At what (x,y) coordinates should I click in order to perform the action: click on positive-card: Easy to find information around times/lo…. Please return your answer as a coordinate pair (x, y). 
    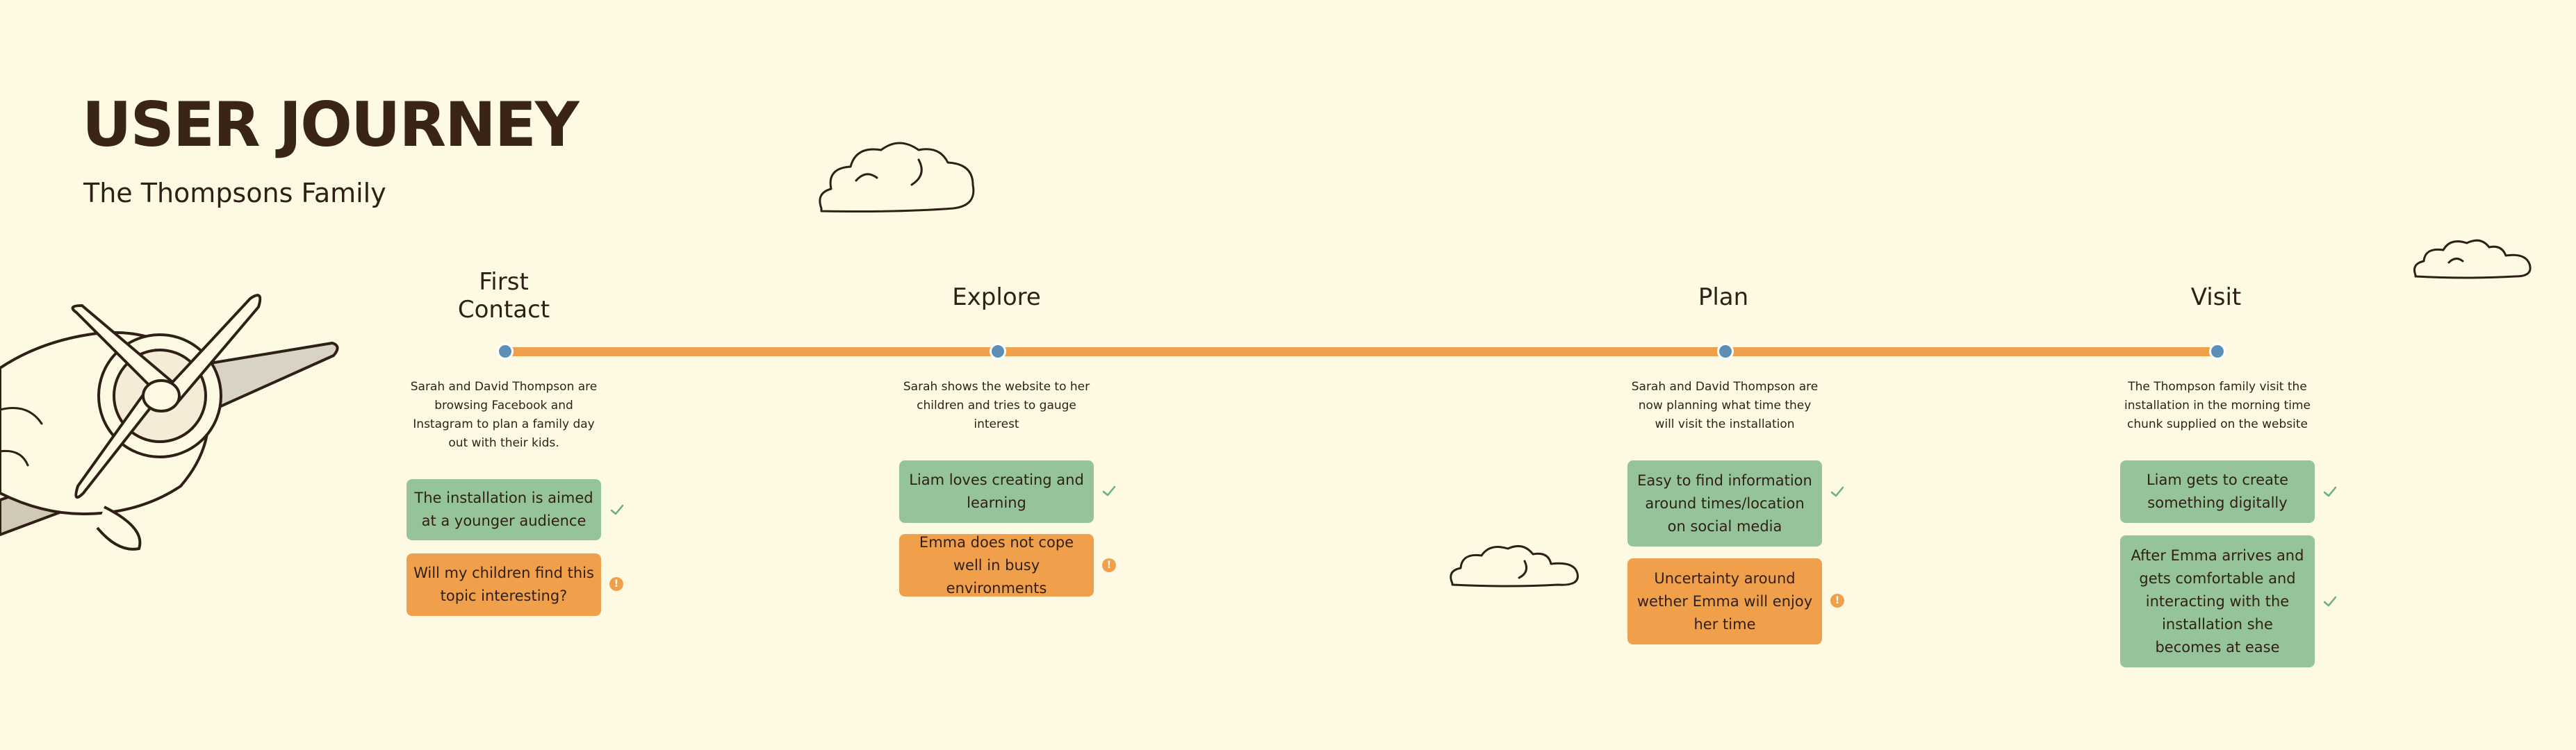
    Looking at the image, I should click on (1724, 503).